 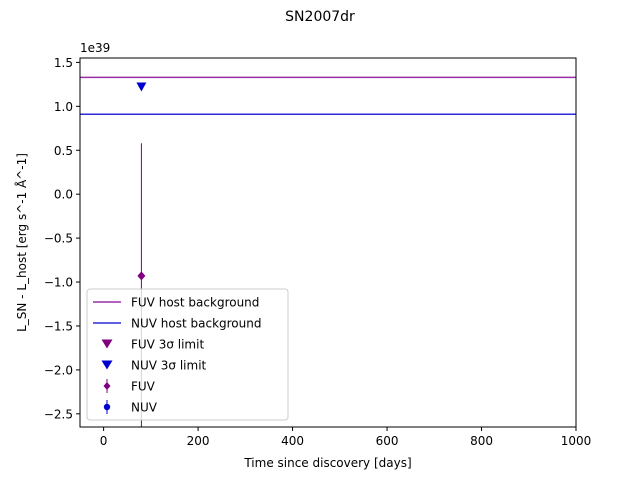 What do you see at coordinates (58, 414) in the screenshot?
I see `y-tick-label-0: −2.5` at bounding box center [58, 414].